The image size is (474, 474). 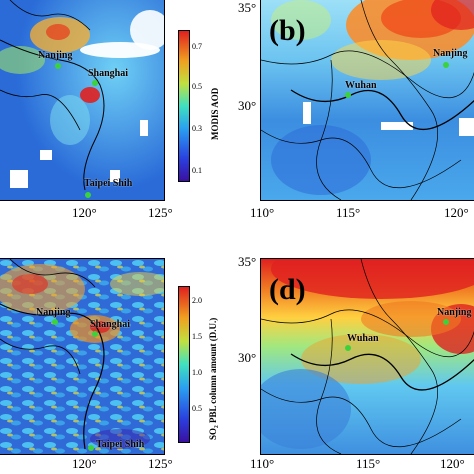 I want to click on panel-c-x-tick-120: 120°, so click(x=84, y=463).